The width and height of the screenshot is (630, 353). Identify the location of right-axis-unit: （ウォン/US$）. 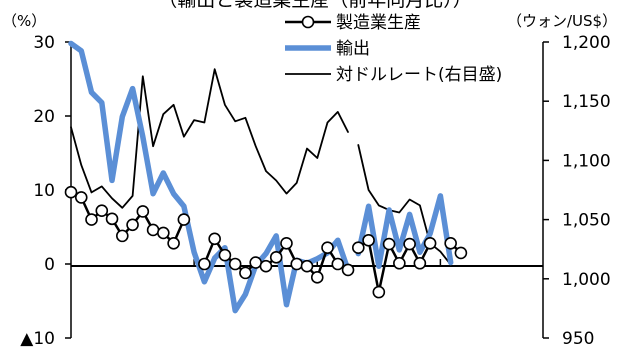
(562, 21).